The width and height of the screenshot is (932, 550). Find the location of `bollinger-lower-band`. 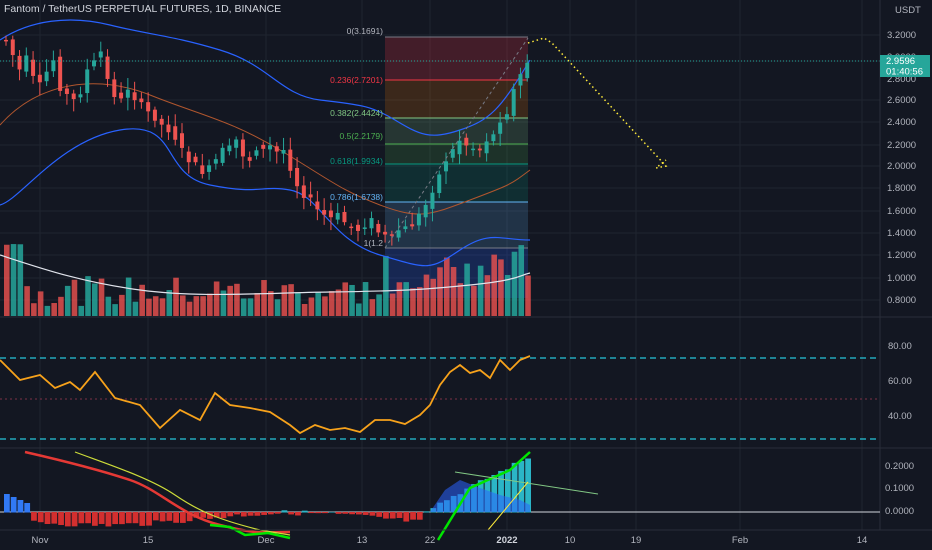

bollinger-lower-band is located at coordinates (265, 197).